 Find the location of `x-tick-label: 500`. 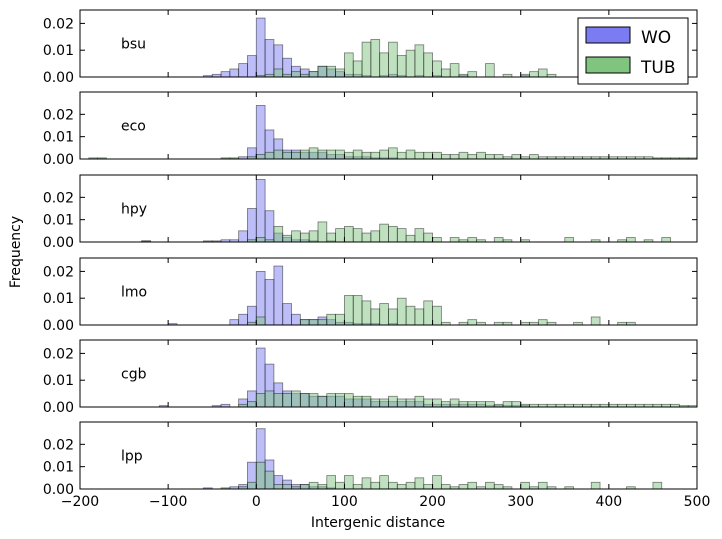

x-tick-label: 500 is located at coordinates (697, 502).